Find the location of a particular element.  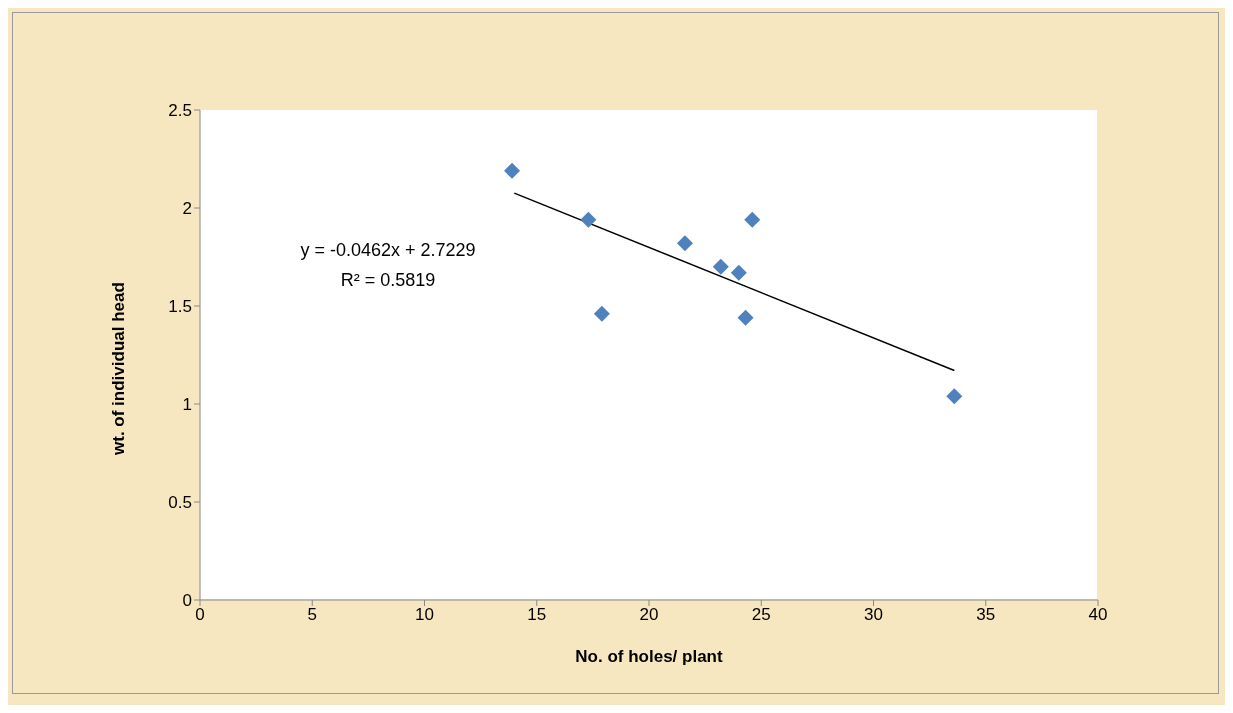

x-axis-title: No. of holes/ plant is located at coordinates (649, 657).